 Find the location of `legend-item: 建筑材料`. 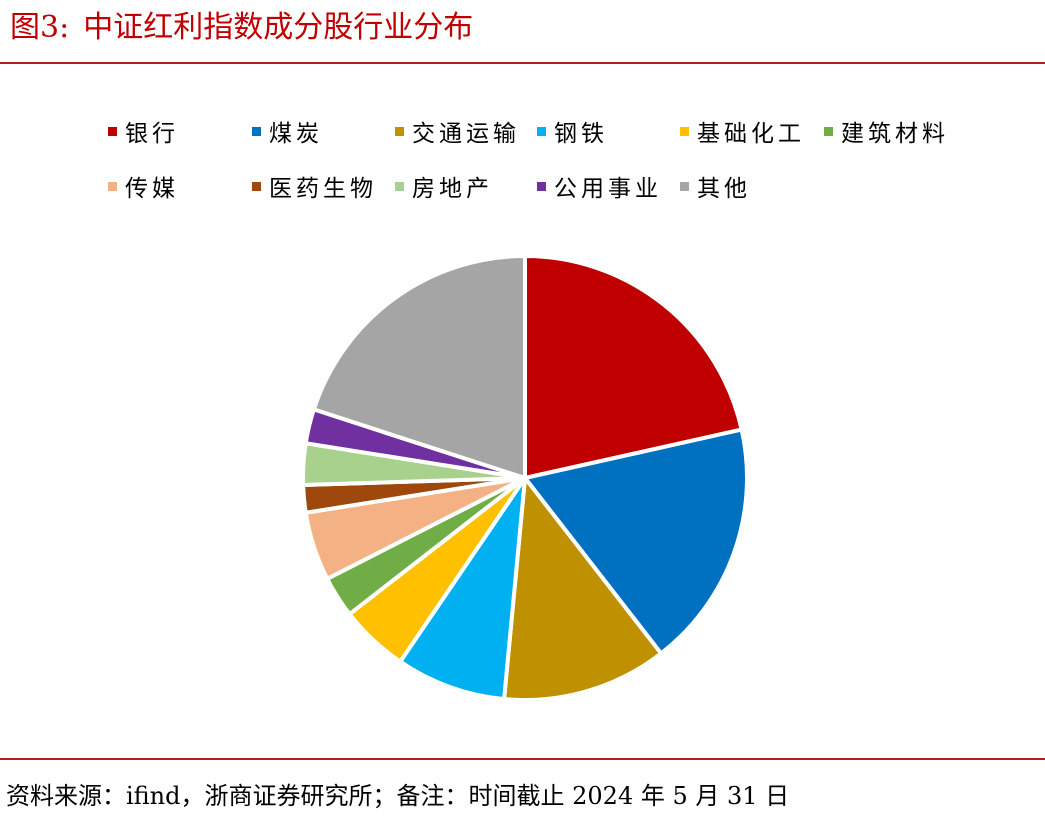

legend-item: 建筑材料 is located at coordinates (886, 131).